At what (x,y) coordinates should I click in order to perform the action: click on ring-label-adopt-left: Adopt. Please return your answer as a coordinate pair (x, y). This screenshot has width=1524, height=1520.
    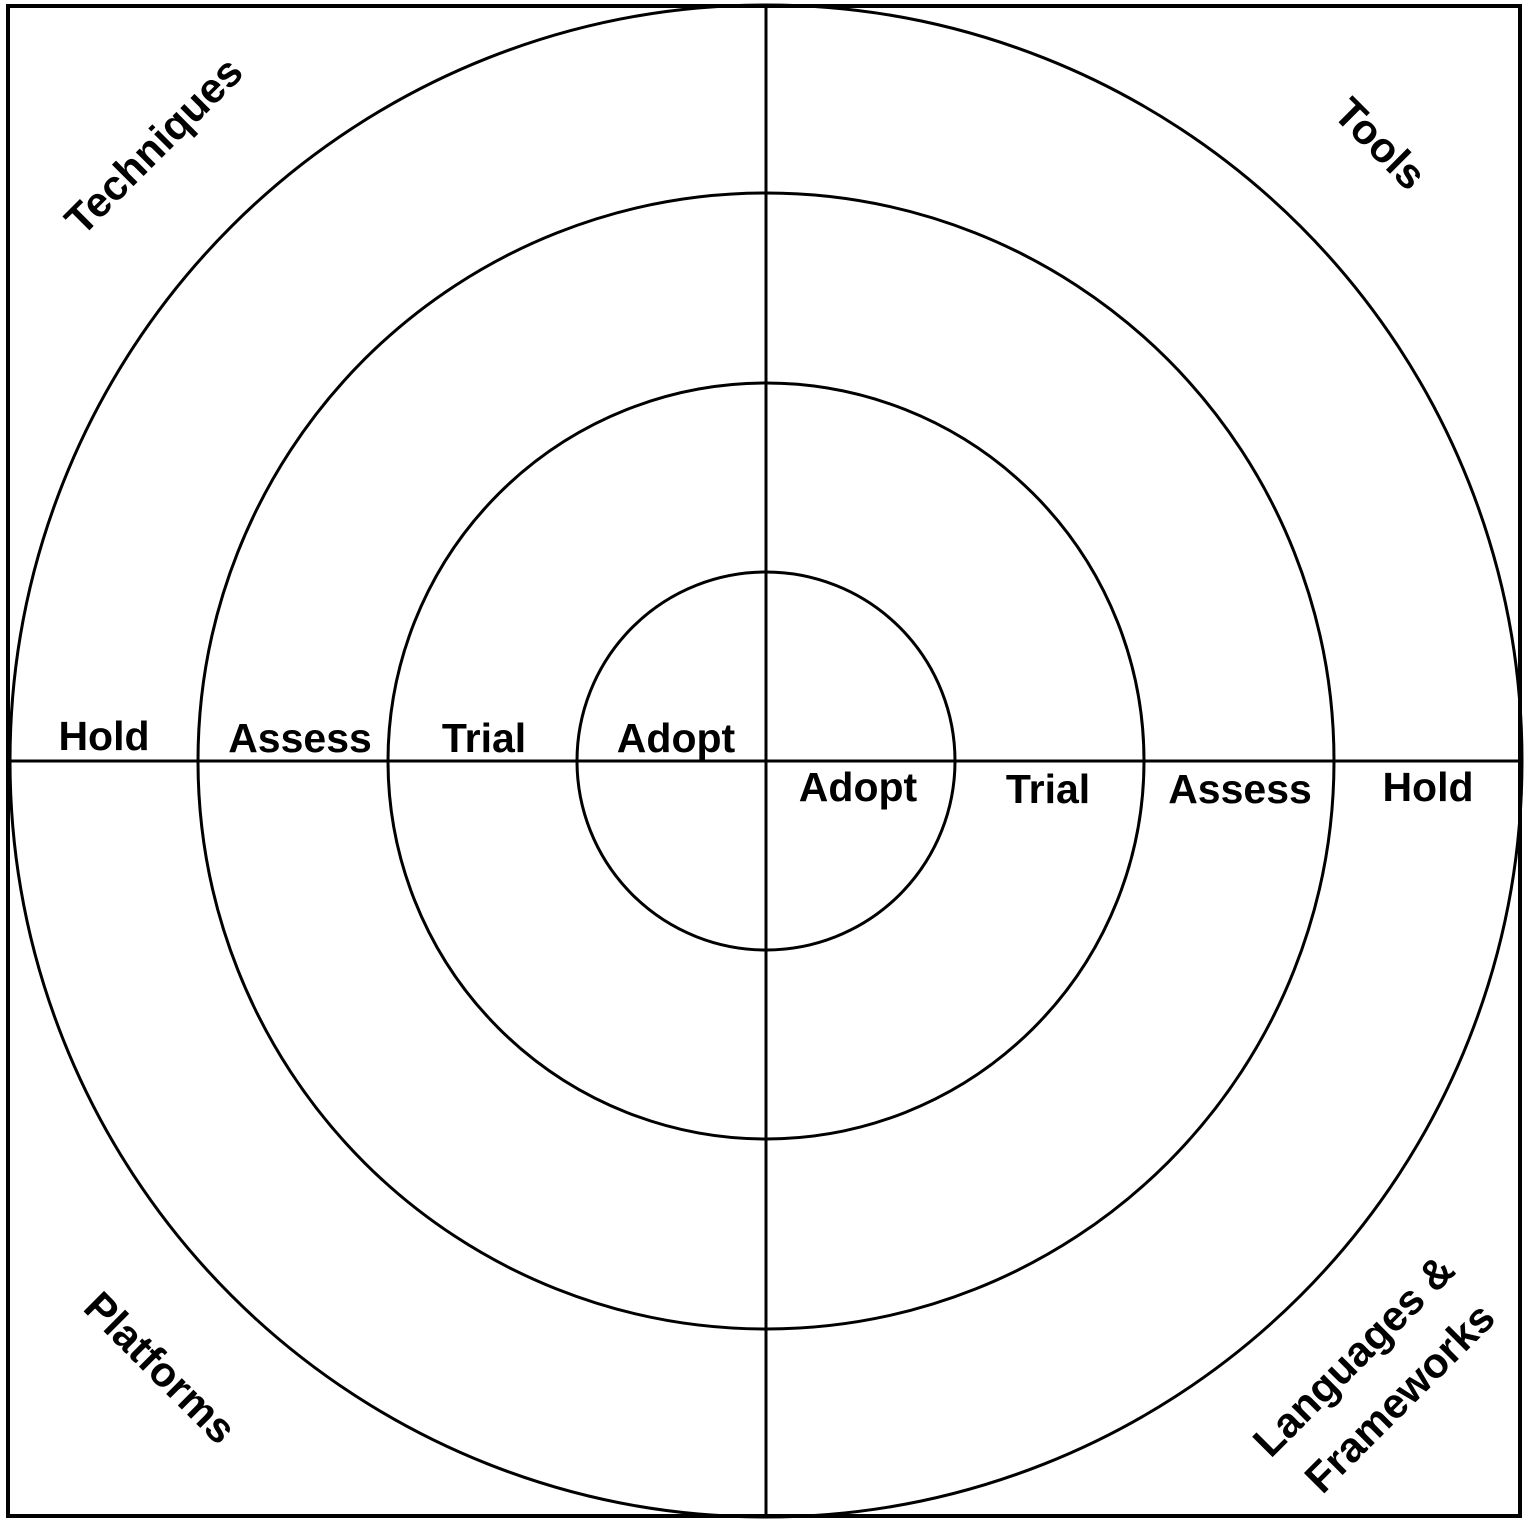
    Looking at the image, I should click on (676, 738).